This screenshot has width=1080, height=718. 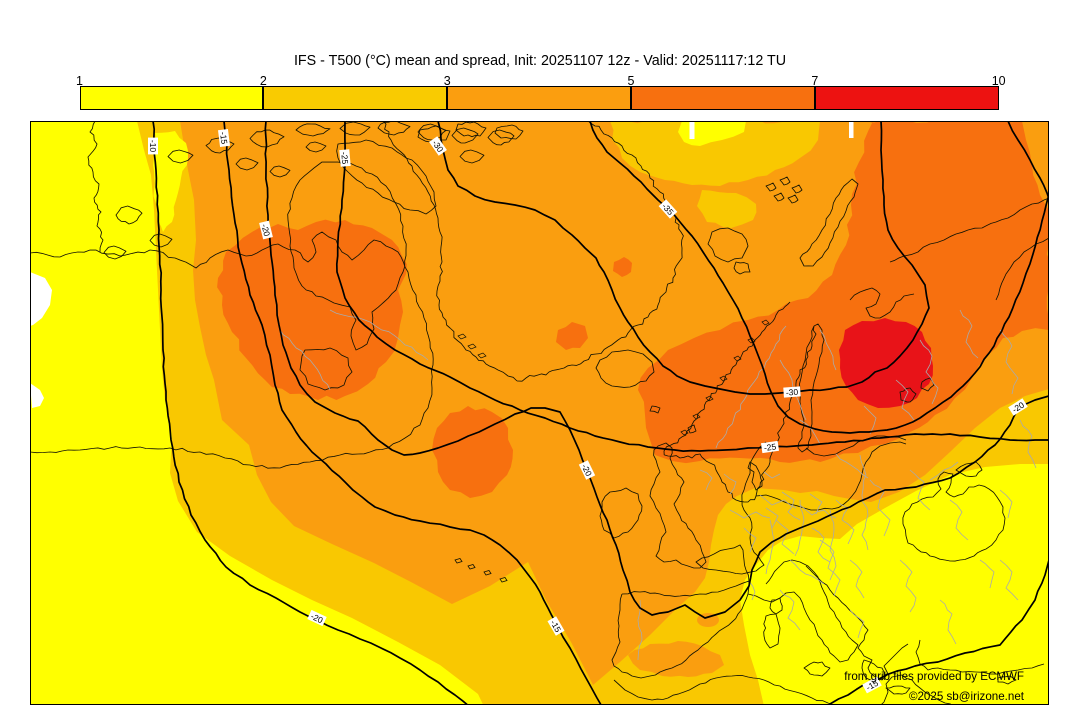 What do you see at coordinates (153, 146) in the screenshot?
I see `svg-text: -10` at bounding box center [153, 146].